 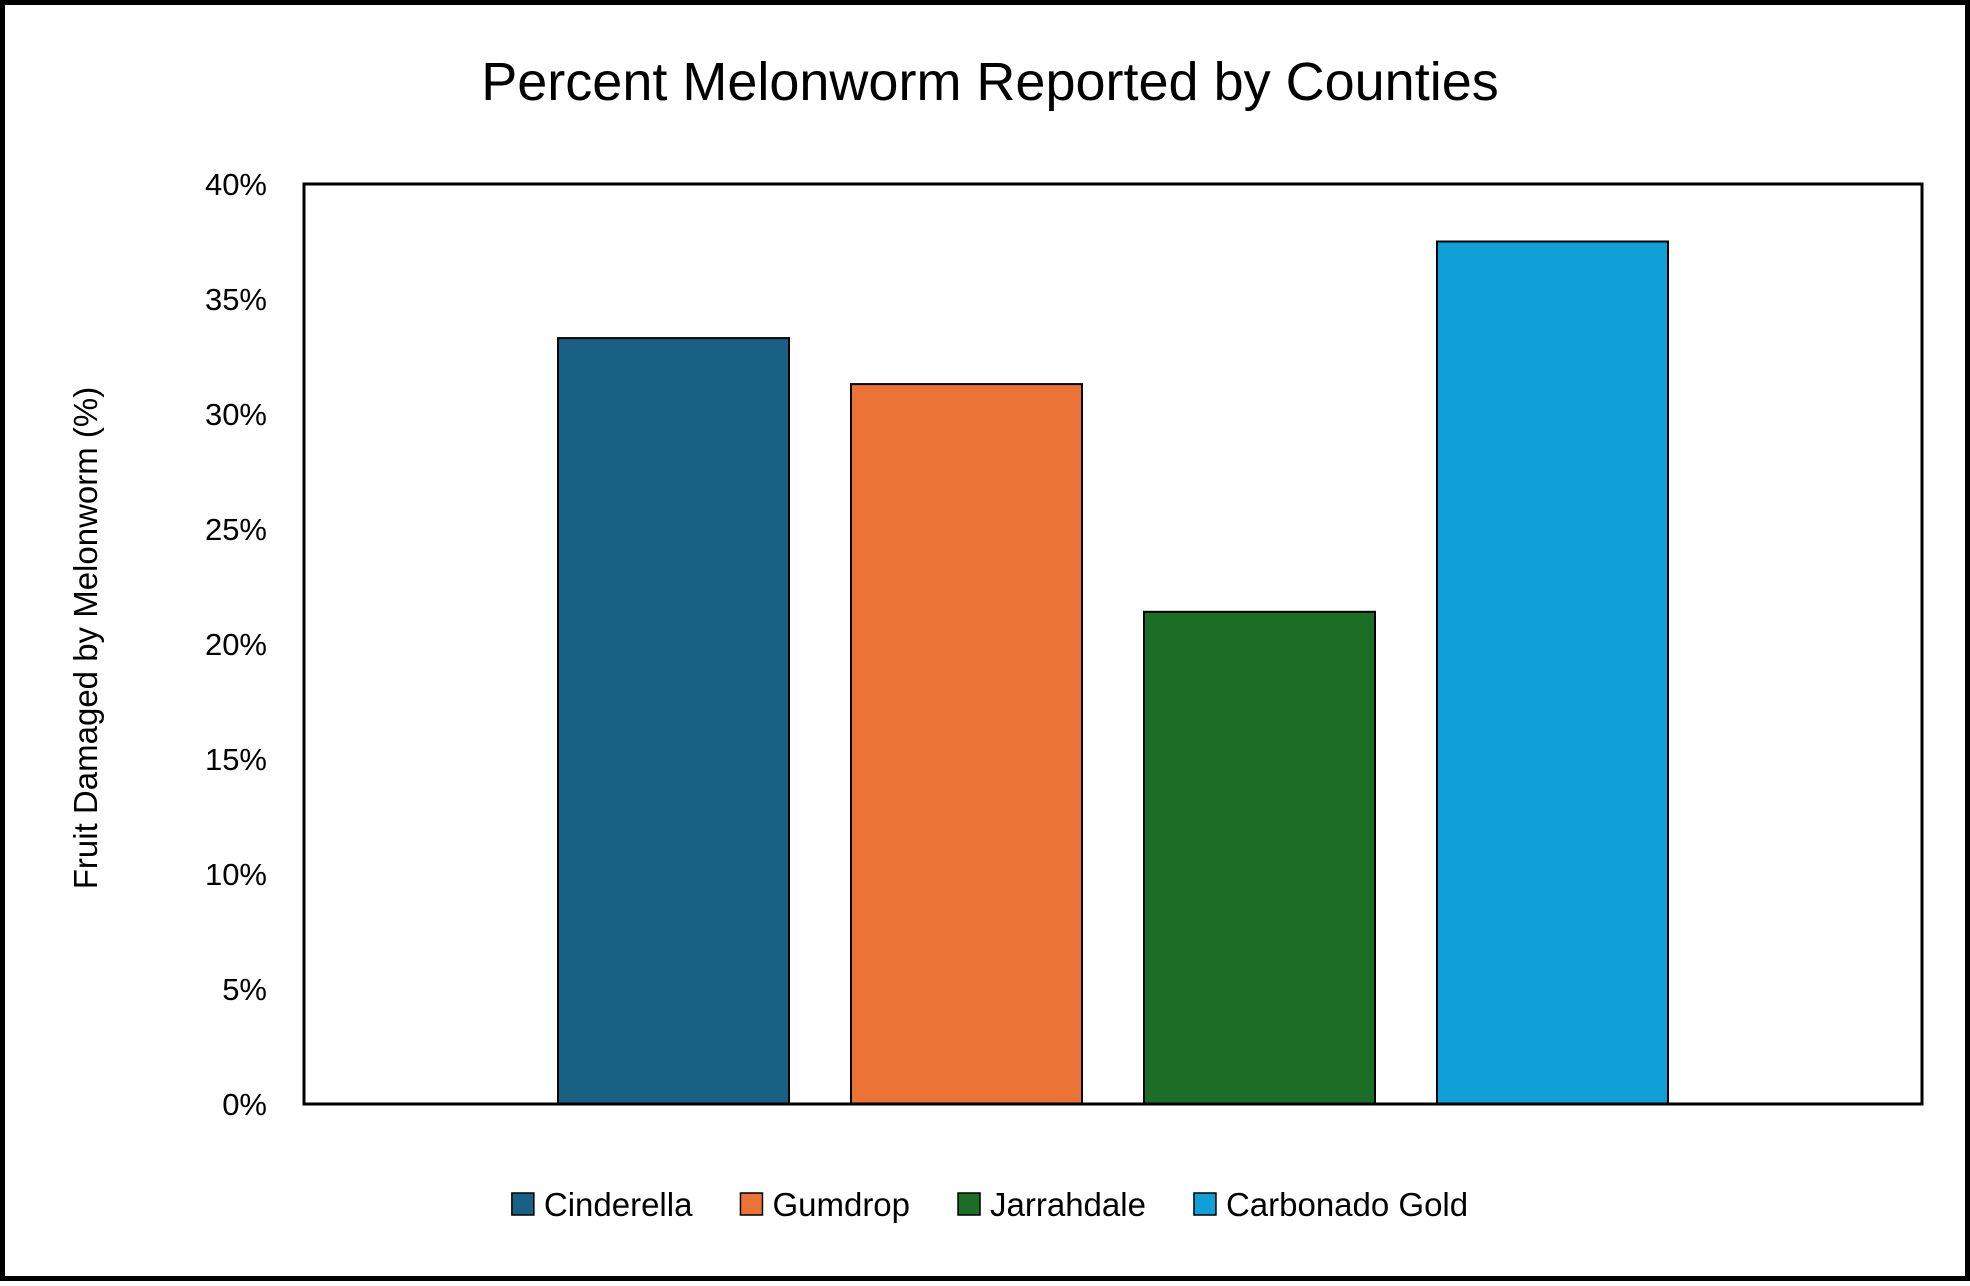 What do you see at coordinates (236, 529) in the screenshot?
I see `y-tick-label: 25%` at bounding box center [236, 529].